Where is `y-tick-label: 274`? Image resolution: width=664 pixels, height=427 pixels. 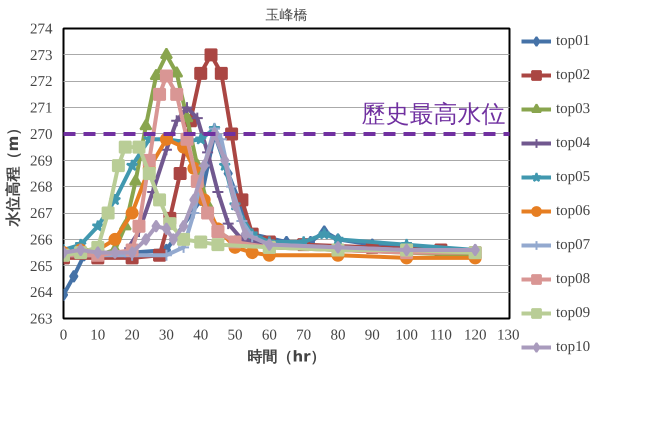 y-tick-label: 274 is located at coordinates (41, 30).